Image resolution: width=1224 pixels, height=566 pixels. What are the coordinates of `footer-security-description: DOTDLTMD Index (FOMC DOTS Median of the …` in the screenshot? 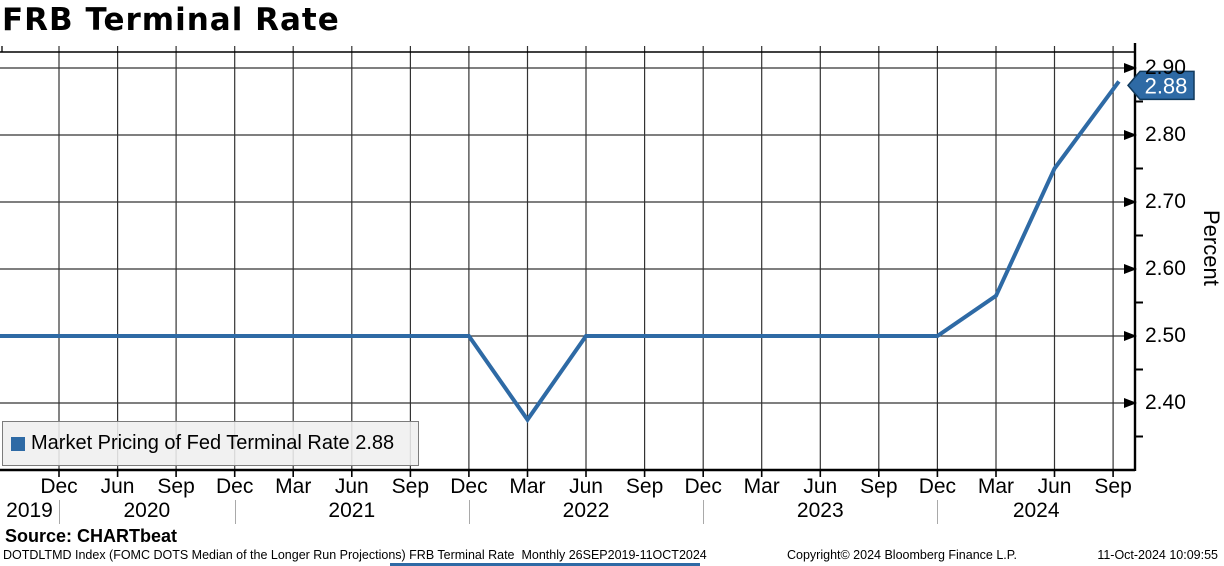 It's located at (355, 555).